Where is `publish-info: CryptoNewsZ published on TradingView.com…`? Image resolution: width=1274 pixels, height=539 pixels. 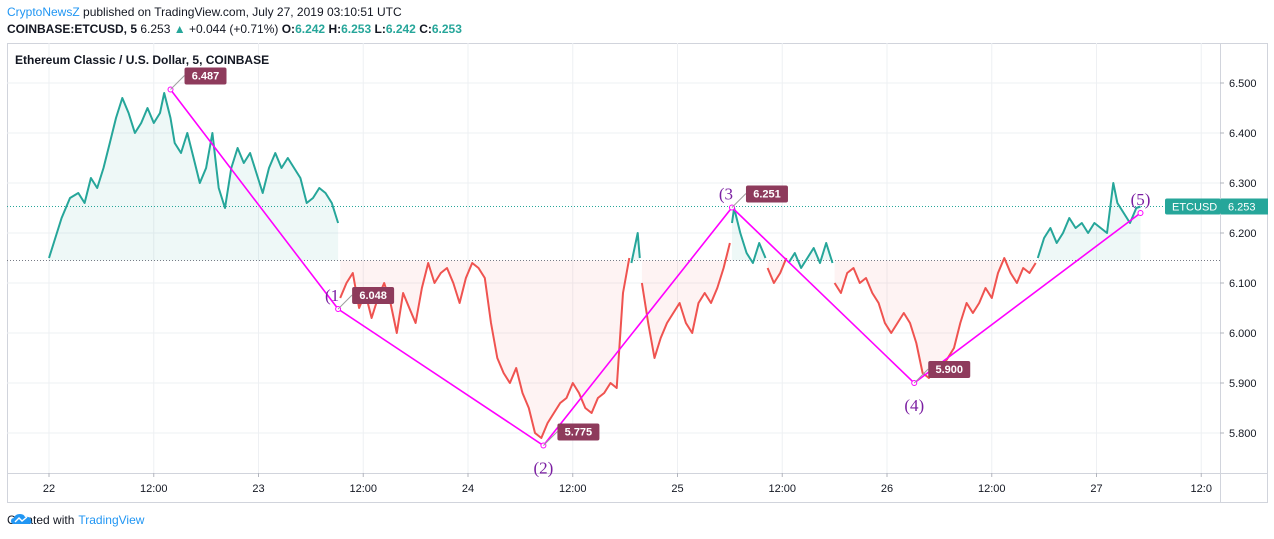 publish-info: CryptoNewsZ published on TradingView.com… is located at coordinates (204, 12).